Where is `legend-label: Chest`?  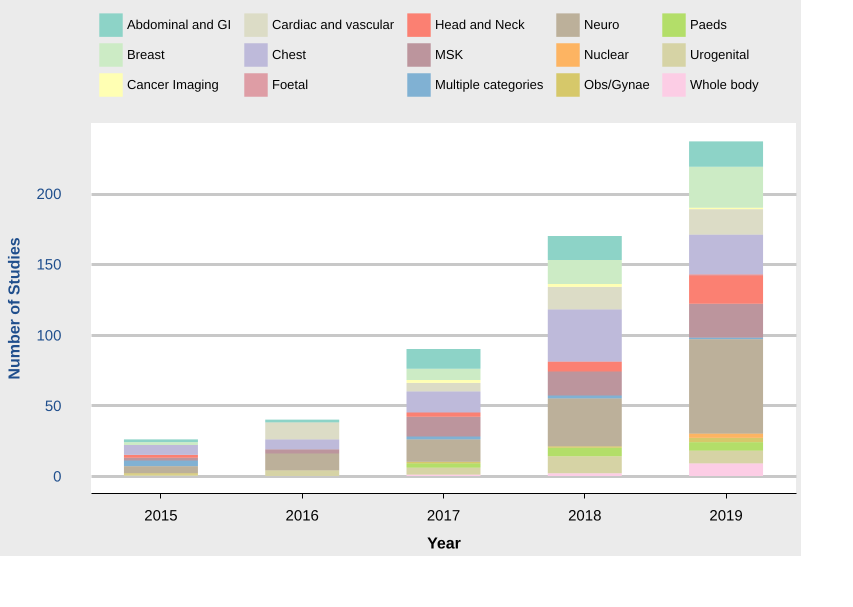
legend-label: Chest is located at coordinates (289, 54).